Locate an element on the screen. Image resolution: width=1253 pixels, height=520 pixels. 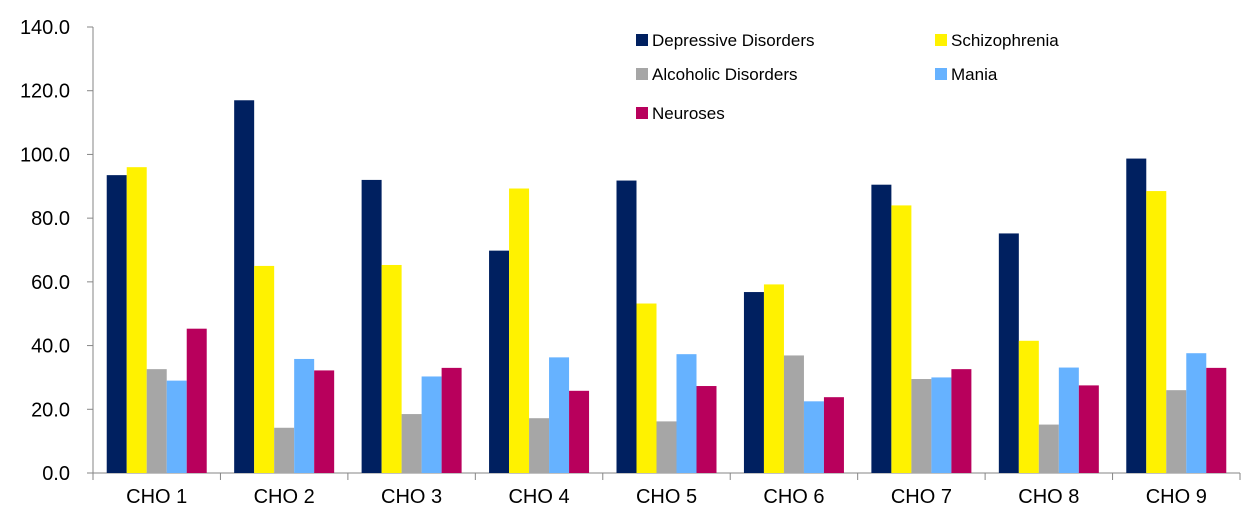
category-label: CHO 4 is located at coordinates (538, 497).